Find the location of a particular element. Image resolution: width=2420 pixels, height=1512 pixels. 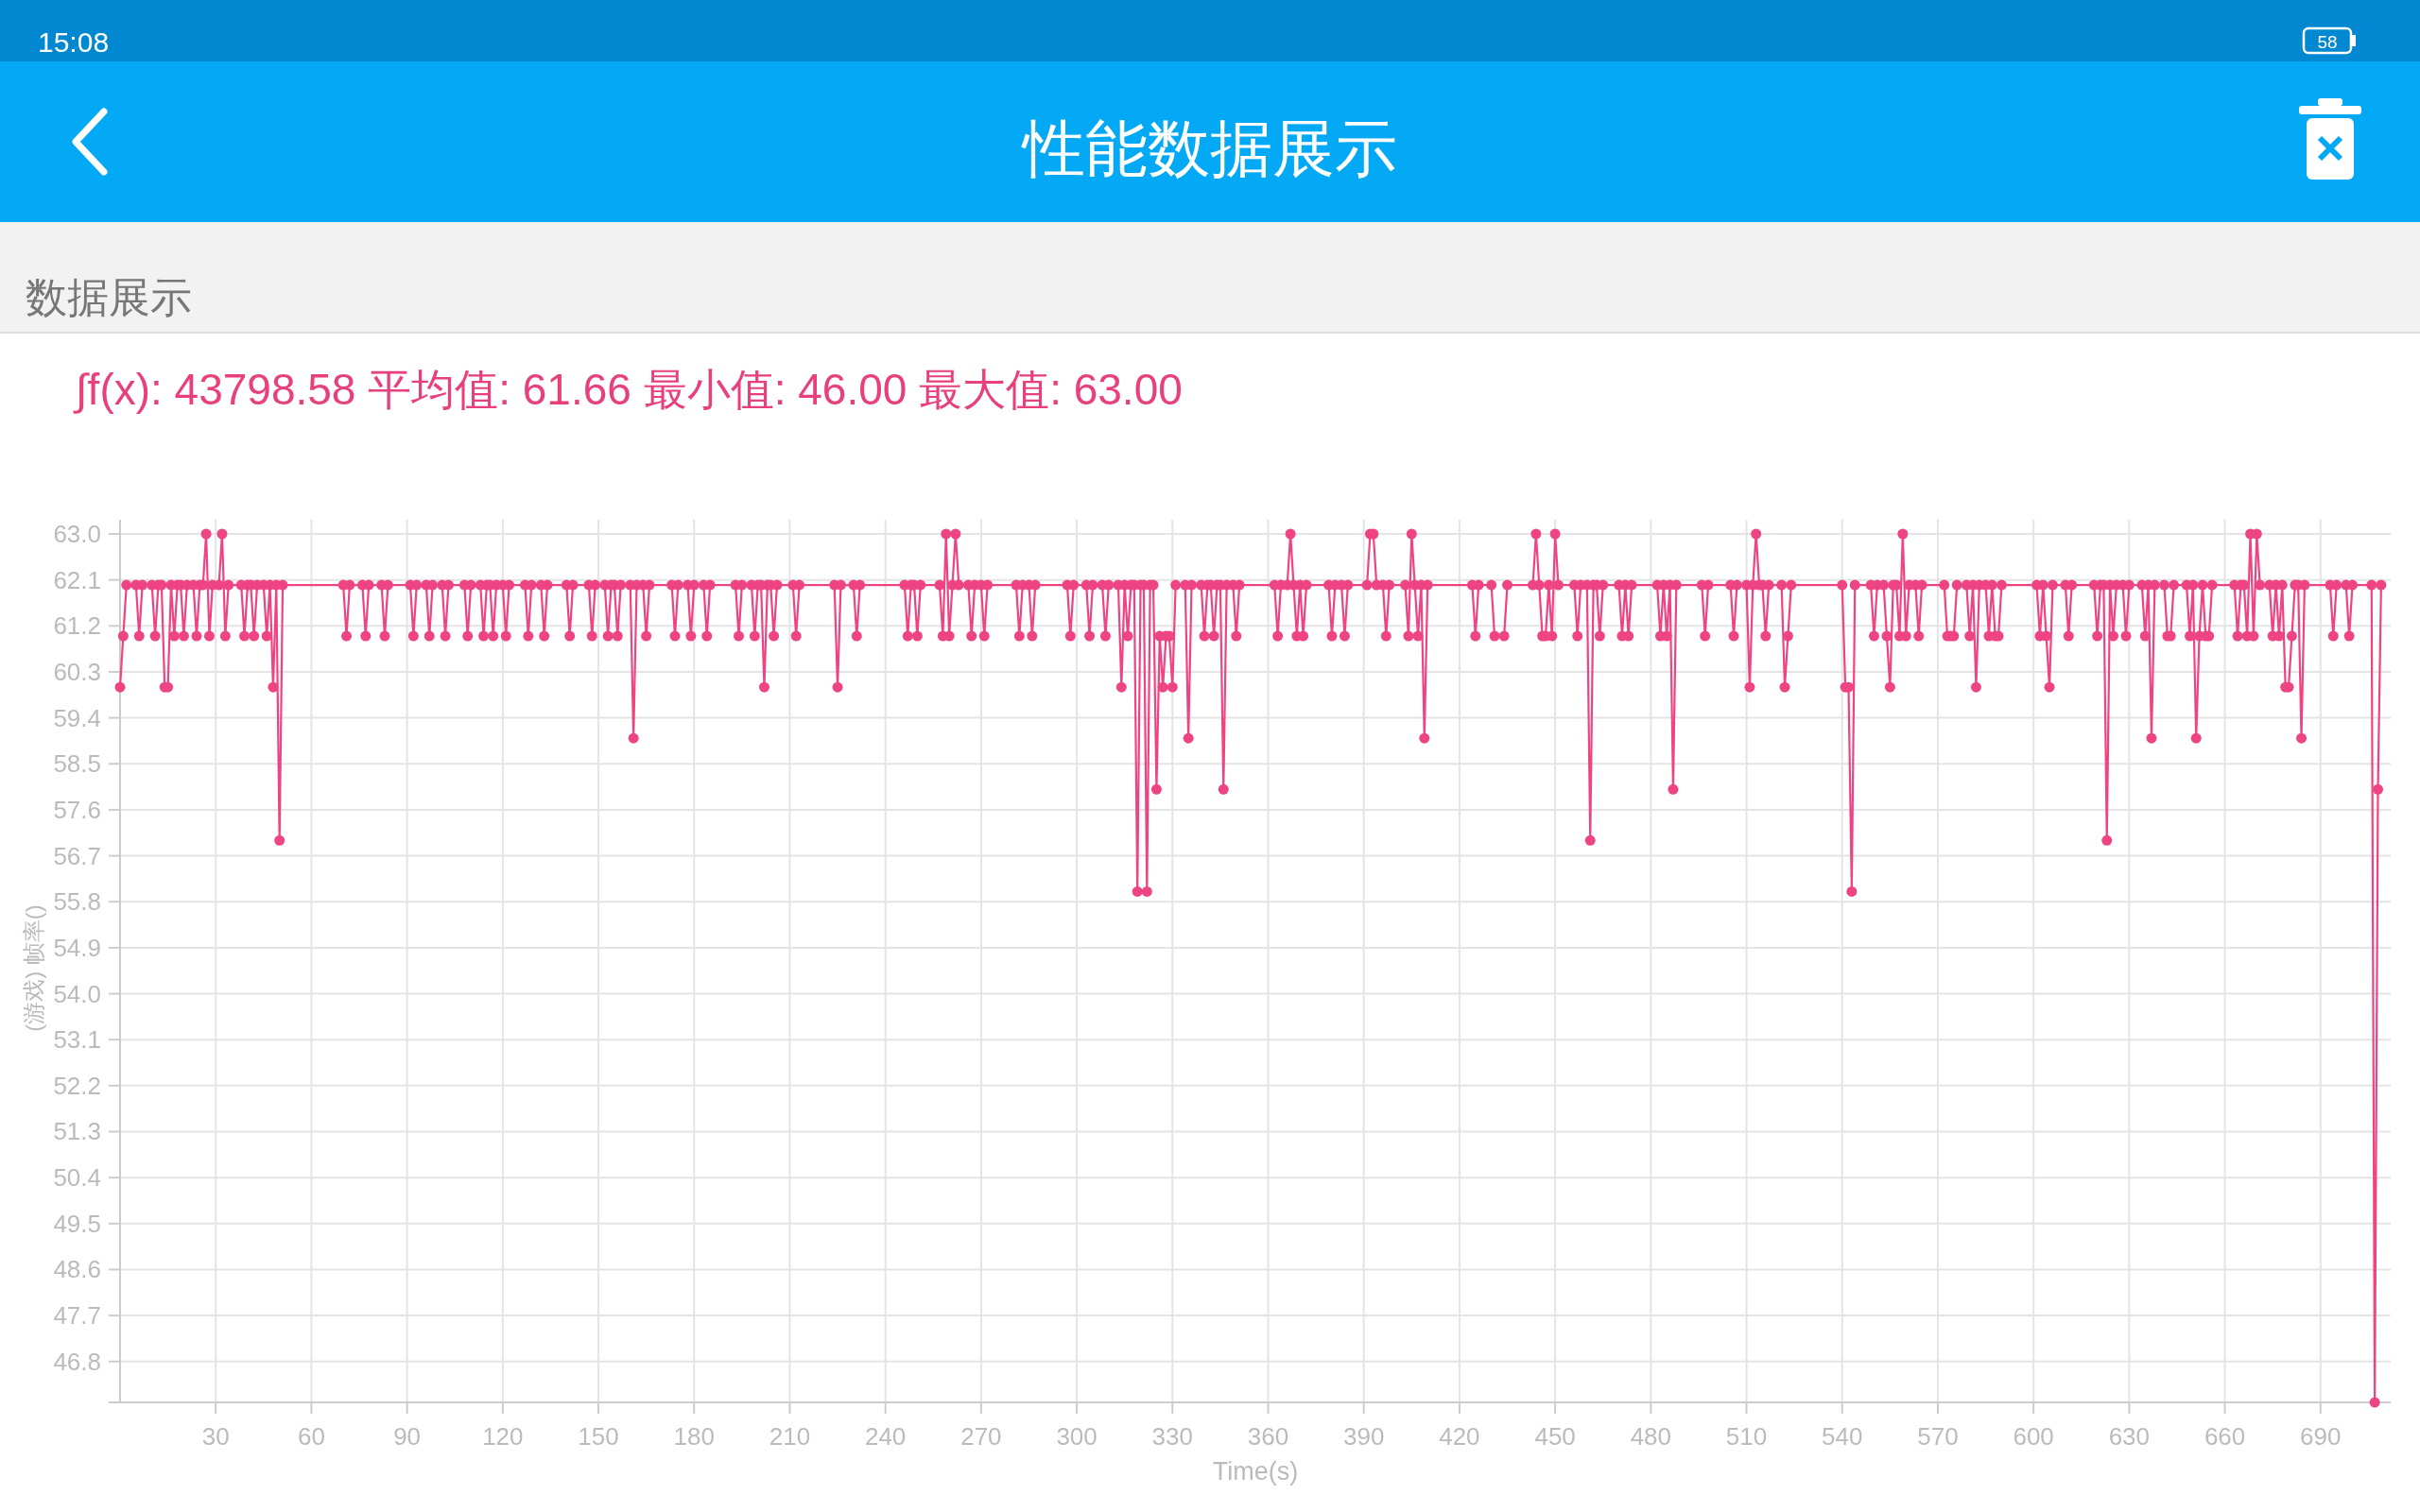

x-tick-label: 240 is located at coordinates (885, 1436).